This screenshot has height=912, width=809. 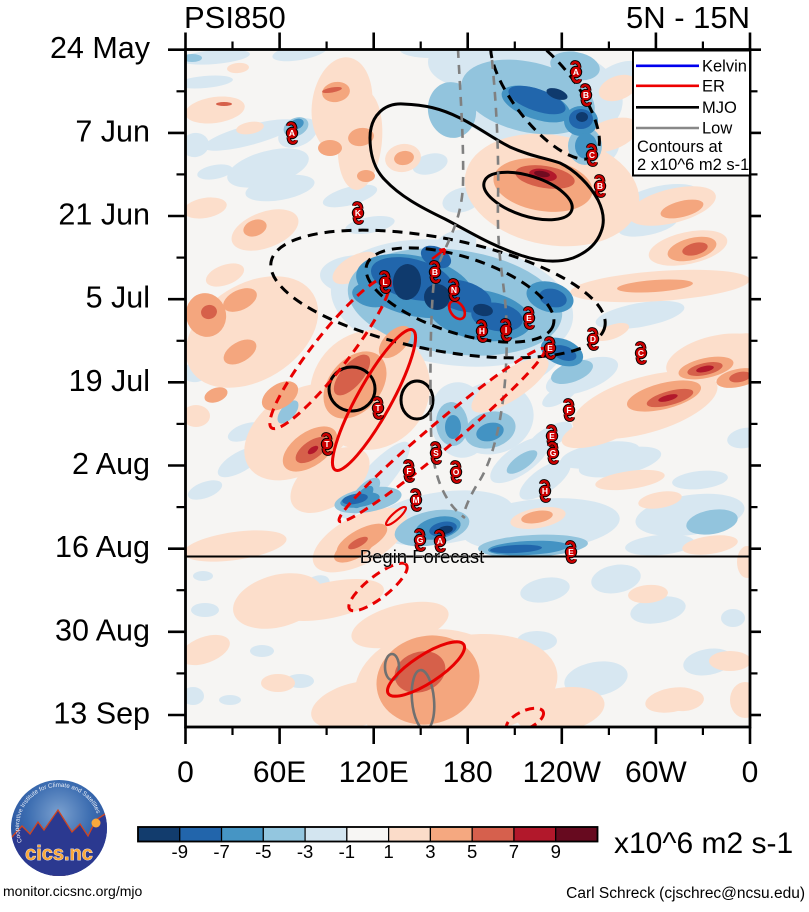 What do you see at coordinates (436, 453) in the screenshot?
I see `svg-text: S` at bounding box center [436, 453].